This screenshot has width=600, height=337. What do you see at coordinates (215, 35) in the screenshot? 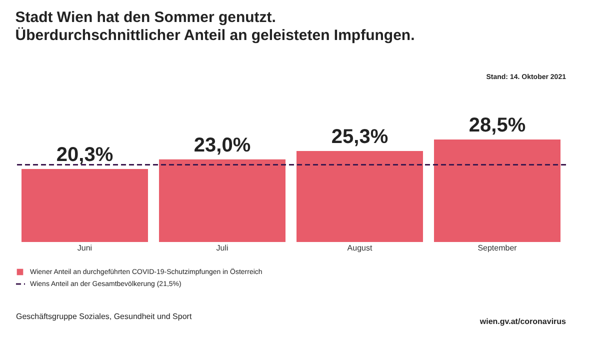
I see `chart-subtitle: Überdurchschnittlicher Anteil an geleisteten Impfungen.` at bounding box center [215, 35].